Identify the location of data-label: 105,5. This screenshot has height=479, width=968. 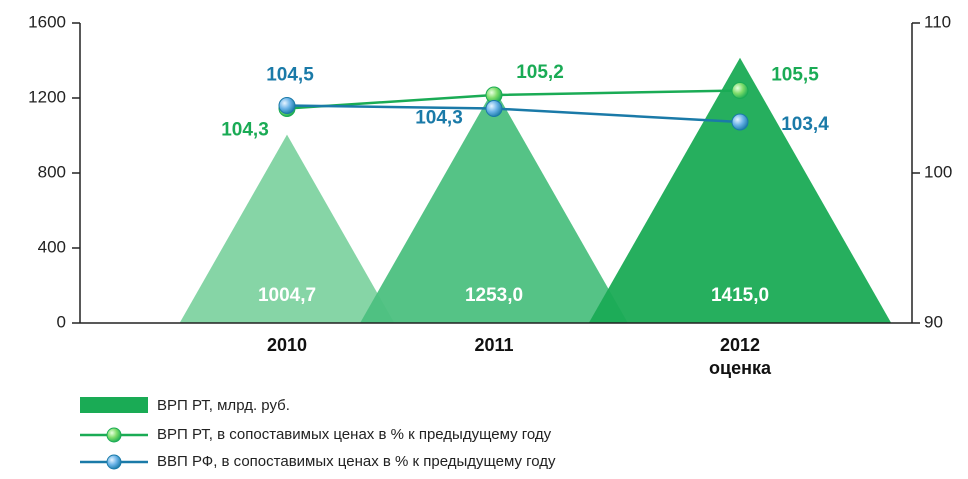
(795, 75).